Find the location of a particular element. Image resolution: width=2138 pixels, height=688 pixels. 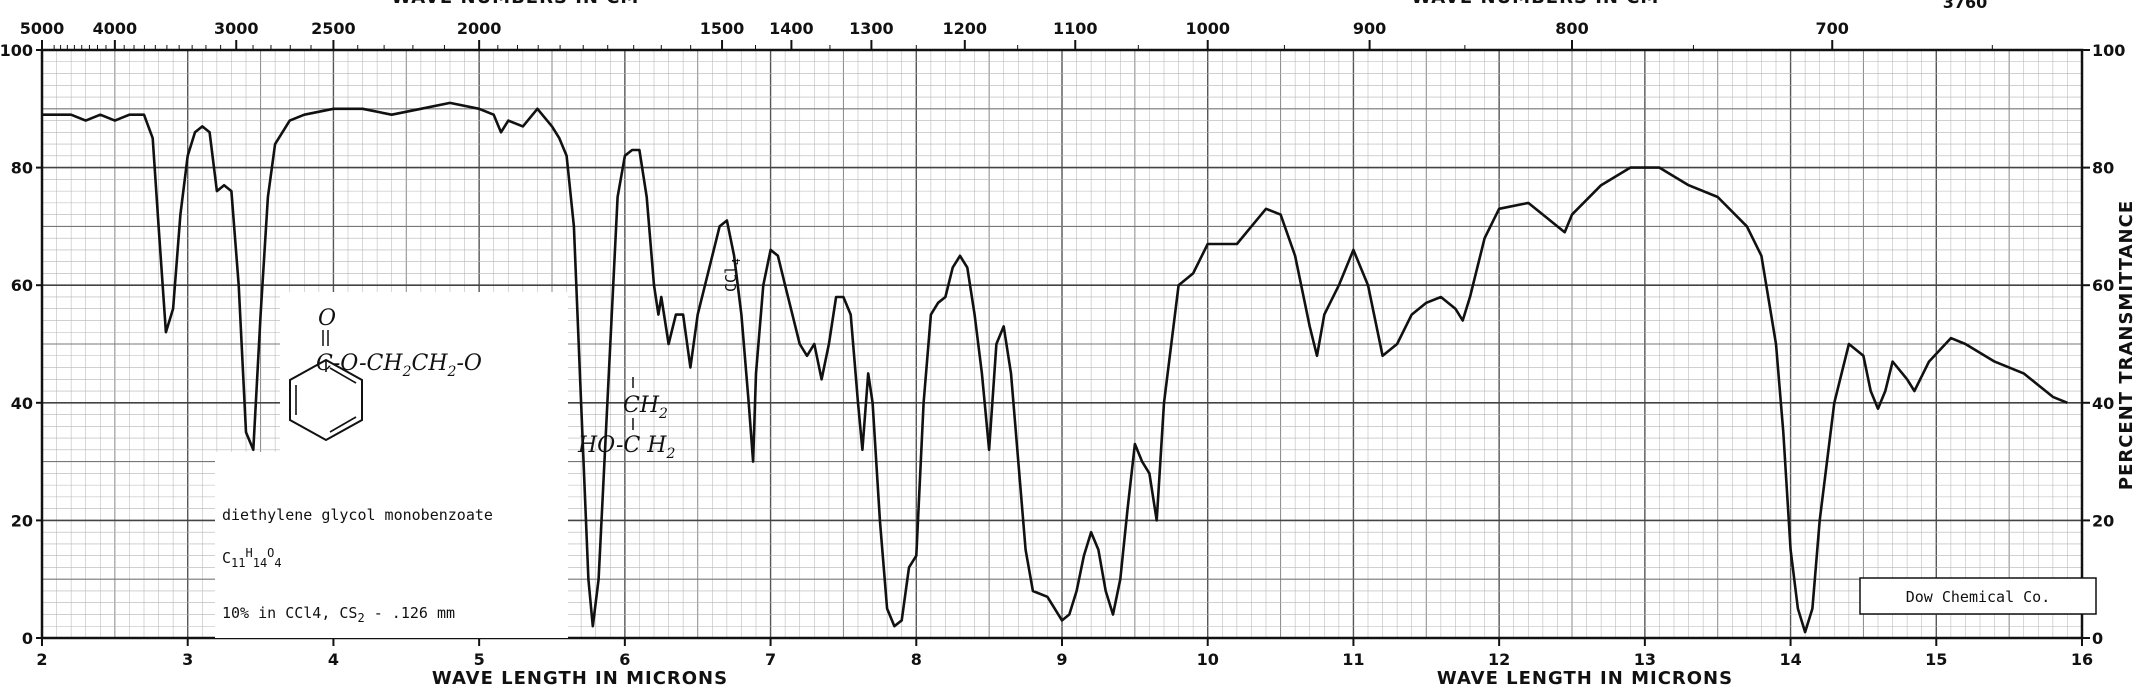

y-tick-label-right: 0 is located at coordinates (2097, 638).